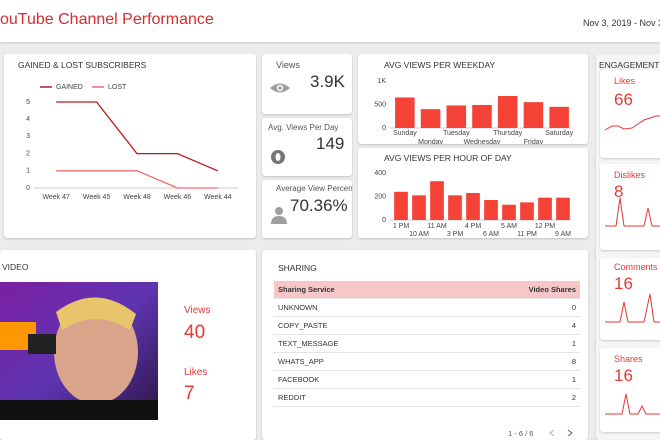  I want to click on column-header: Video Shares, so click(511, 290).